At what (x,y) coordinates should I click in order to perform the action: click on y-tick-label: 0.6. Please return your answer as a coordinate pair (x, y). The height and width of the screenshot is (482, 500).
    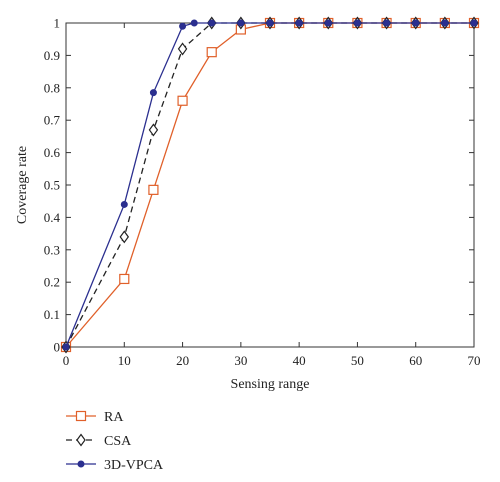
    Looking at the image, I should click on (52, 152).